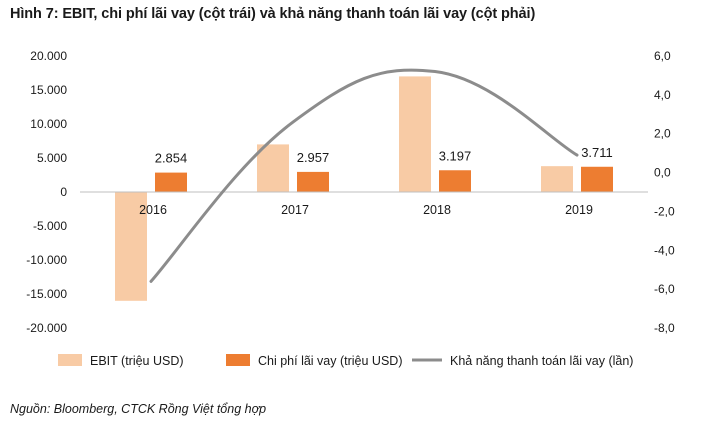 Image resolution: width=720 pixels, height=430 pixels. Describe the element at coordinates (330, 361) in the screenshot. I see `legend-label-interest: Chi phí lãi vay (triệu USD)` at that location.